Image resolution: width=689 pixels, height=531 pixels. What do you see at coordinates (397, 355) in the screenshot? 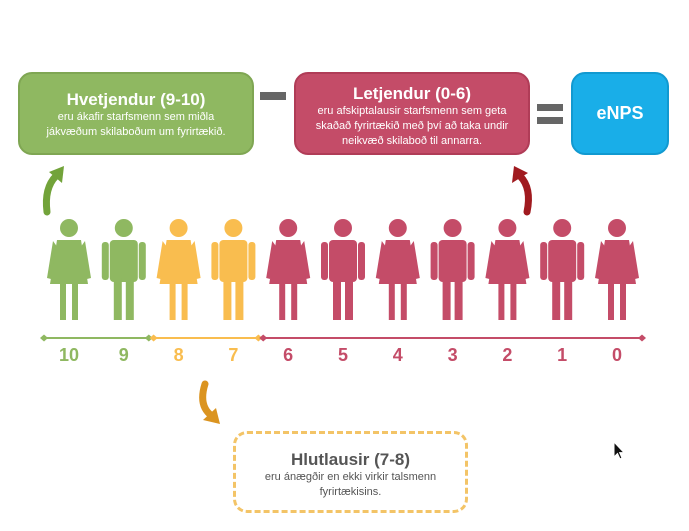
I see `score-number: 4` at bounding box center [397, 355].